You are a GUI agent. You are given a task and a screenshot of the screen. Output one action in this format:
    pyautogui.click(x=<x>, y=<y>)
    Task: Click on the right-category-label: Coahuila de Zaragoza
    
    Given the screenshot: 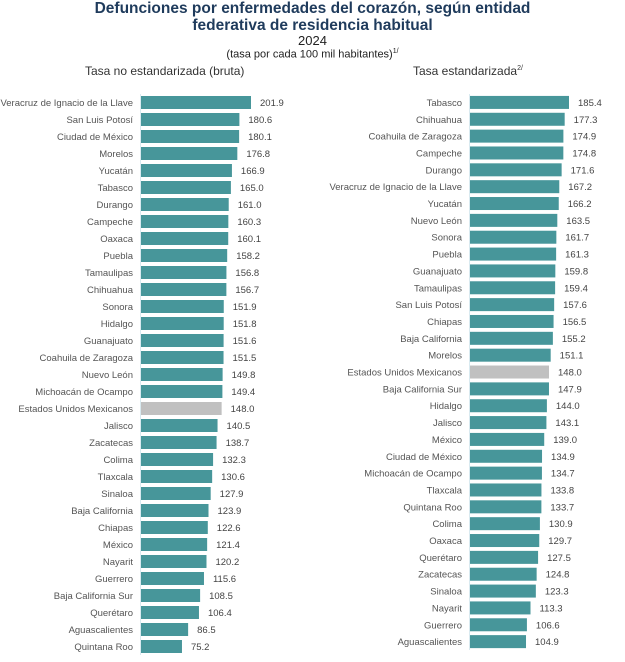 What is the action you would take?
    pyautogui.click(x=416, y=137)
    